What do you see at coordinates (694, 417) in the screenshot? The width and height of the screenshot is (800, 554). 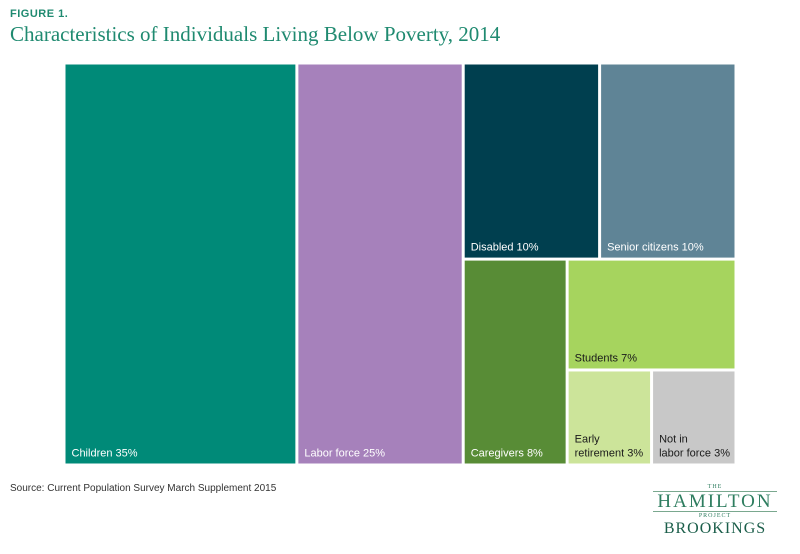 I see `treemap-cell-not-in-labor-force` at bounding box center [694, 417].